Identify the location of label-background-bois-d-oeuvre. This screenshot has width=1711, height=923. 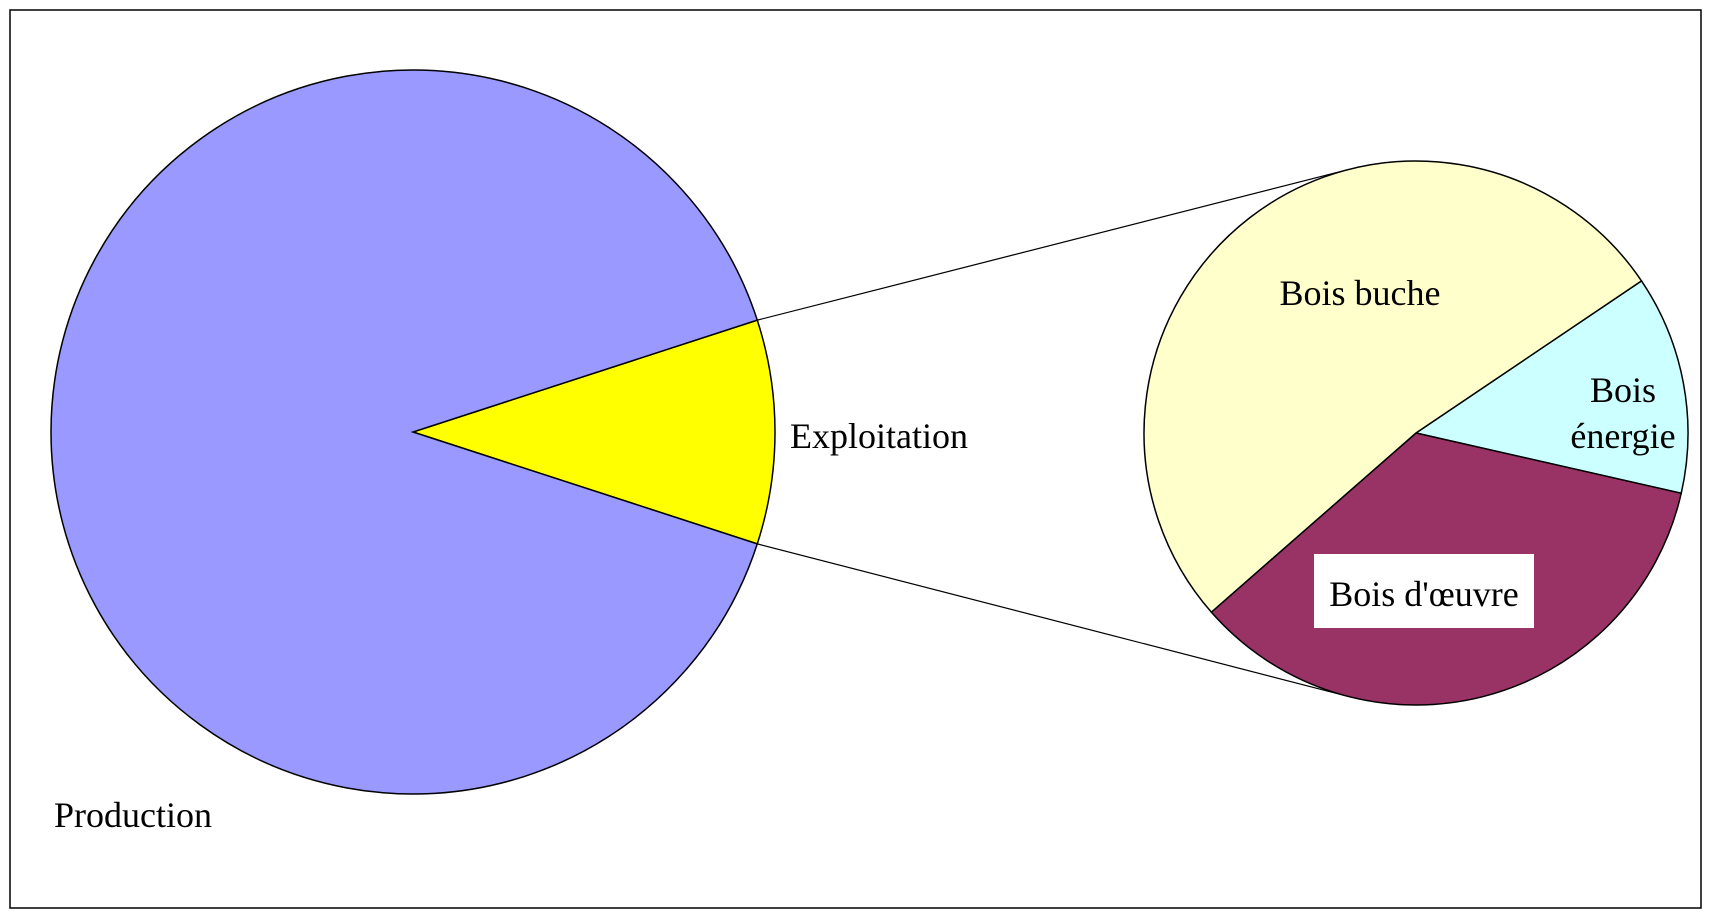
(1424, 591).